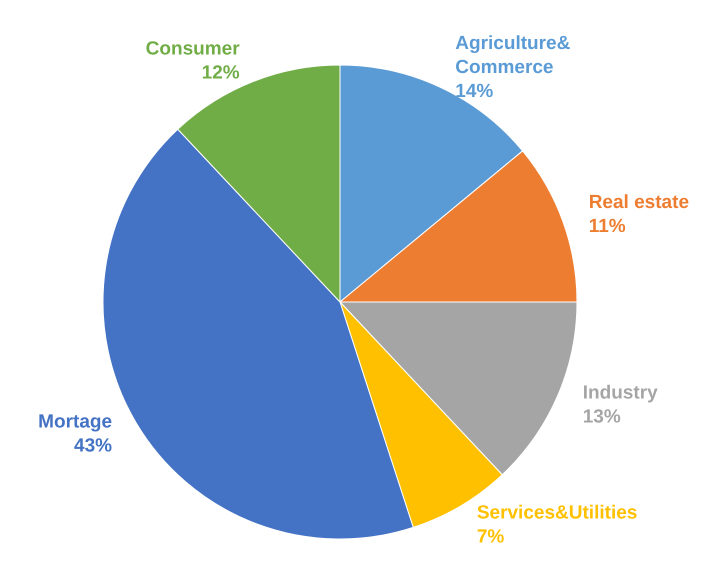  What do you see at coordinates (221, 73) in the screenshot?
I see `data-label: 12%` at bounding box center [221, 73].